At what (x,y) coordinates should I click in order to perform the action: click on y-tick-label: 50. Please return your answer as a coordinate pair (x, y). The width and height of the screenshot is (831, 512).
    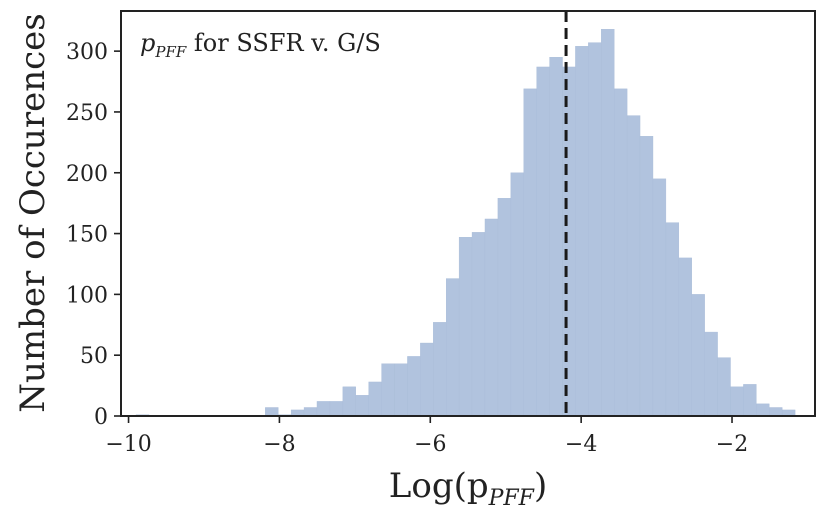
    Looking at the image, I should click on (94, 356).